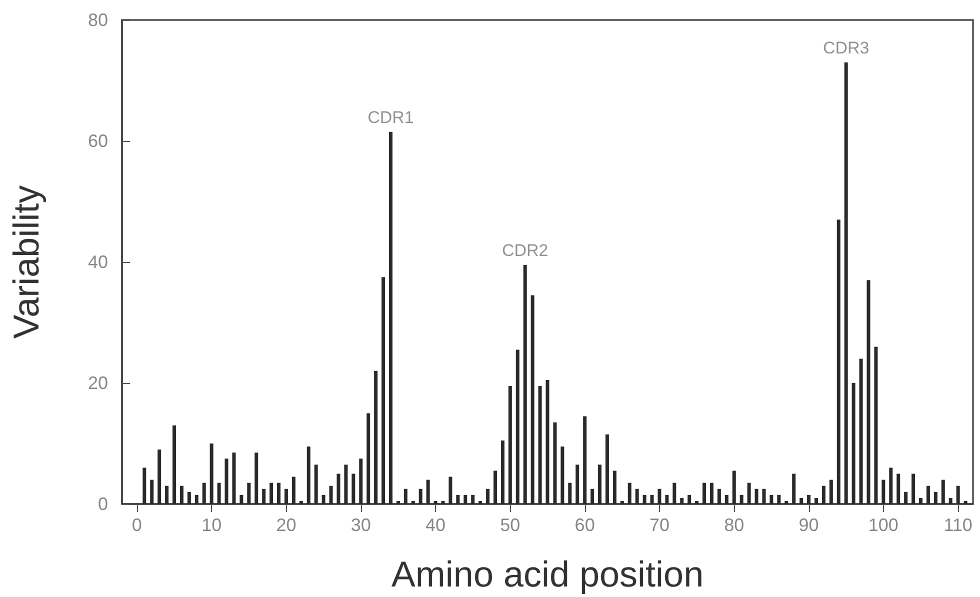 The width and height of the screenshot is (980, 597). I want to click on x-tick-label: 70, so click(659, 525).